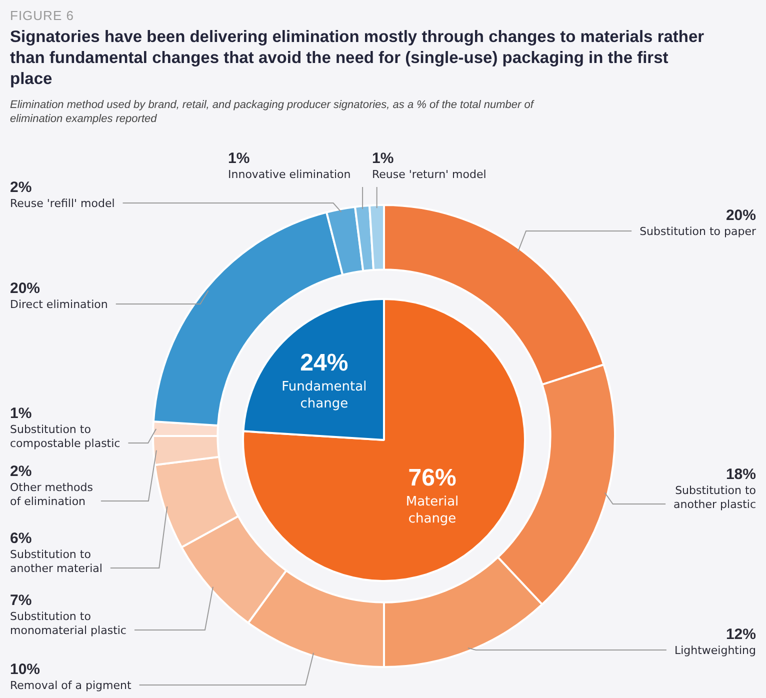 This screenshot has height=698, width=766. Describe the element at coordinates (25, 669) in the screenshot. I see `data-label: 10%` at that location.